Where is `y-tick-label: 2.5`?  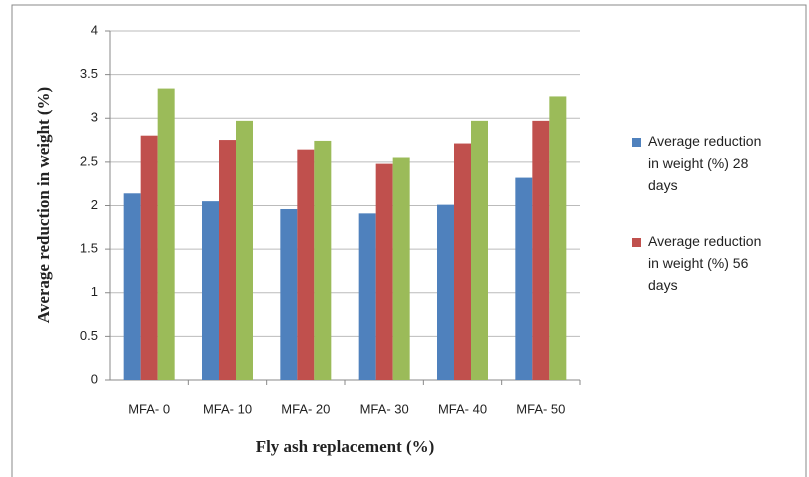 y-tick-label: 2.5 is located at coordinates (89, 160).